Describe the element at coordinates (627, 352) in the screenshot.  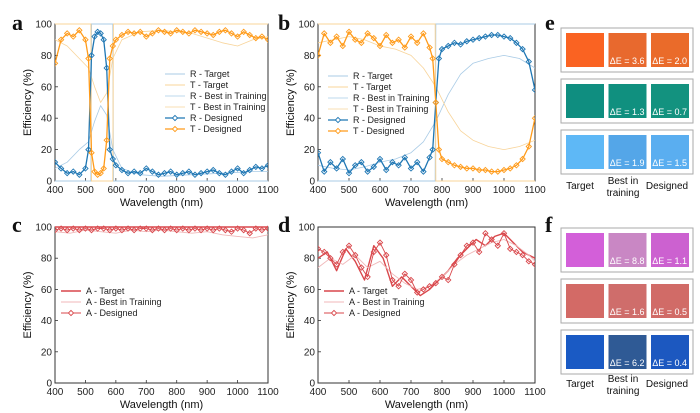
I see `swatch-row: ΔE = 6.2 ΔE = 0.4` at that location.